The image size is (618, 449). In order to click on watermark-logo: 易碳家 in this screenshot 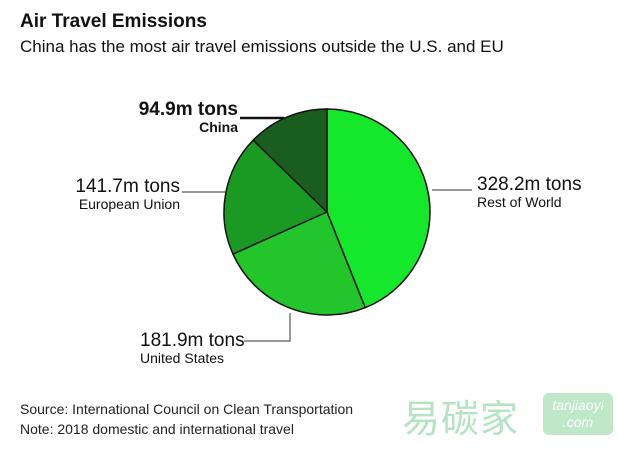, I will do `click(461, 420)`.